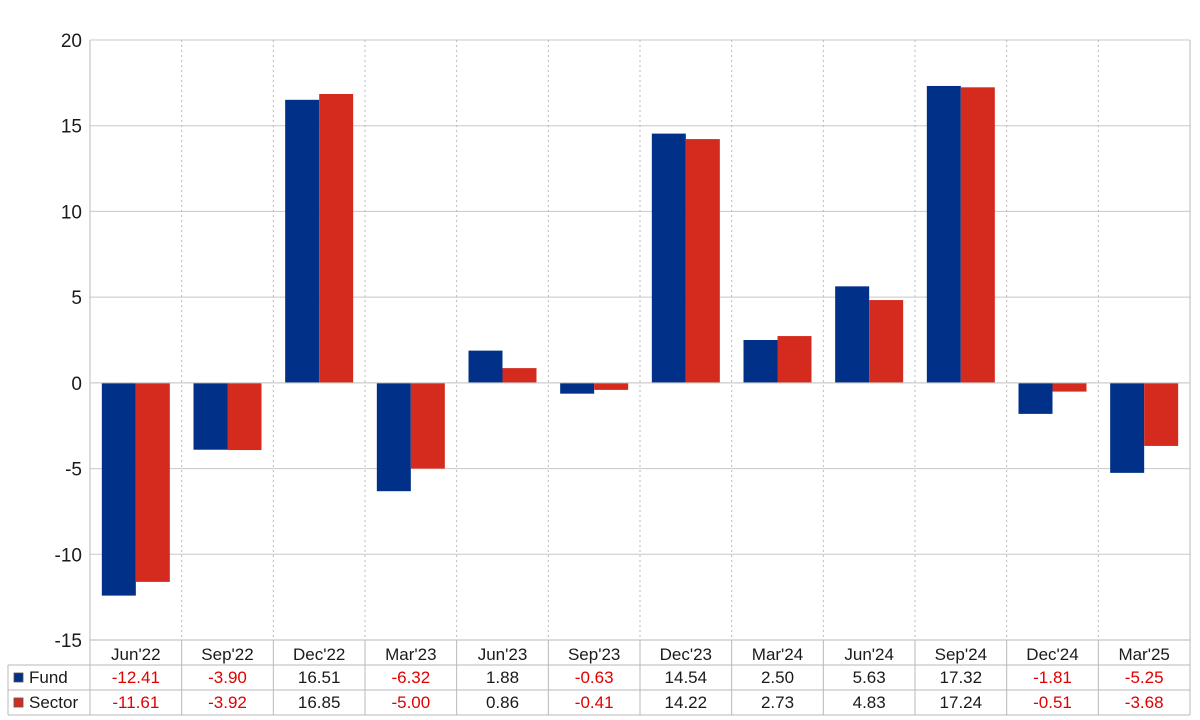 The width and height of the screenshot is (1200, 720). What do you see at coordinates (869, 677) in the screenshot?
I see `table-value-fund: 5.63` at bounding box center [869, 677].